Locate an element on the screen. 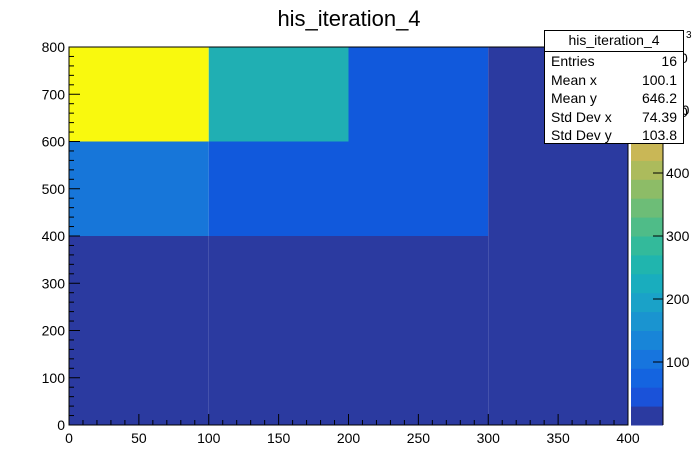 This screenshot has height=473, width=698. y-tick-label: 0 is located at coordinates (61, 425).